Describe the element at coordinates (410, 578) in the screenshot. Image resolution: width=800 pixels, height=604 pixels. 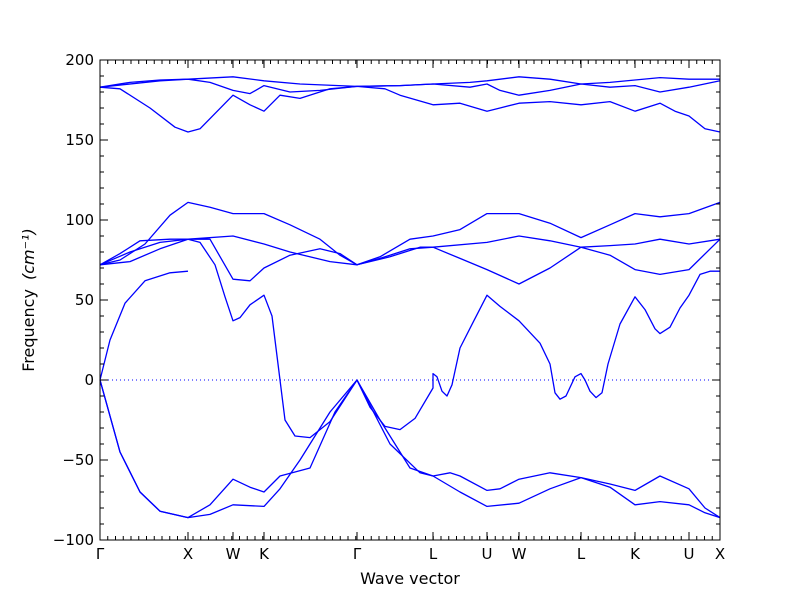
I see `x-axis-label: Wave vector` at that location.